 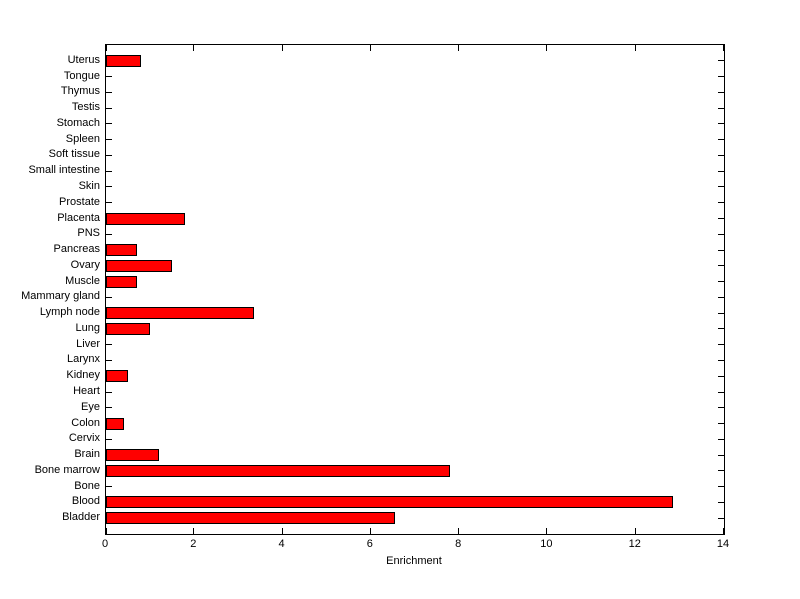 What do you see at coordinates (105, 544) in the screenshot?
I see `x-tick-label-0: 0` at bounding box center [105, 544].